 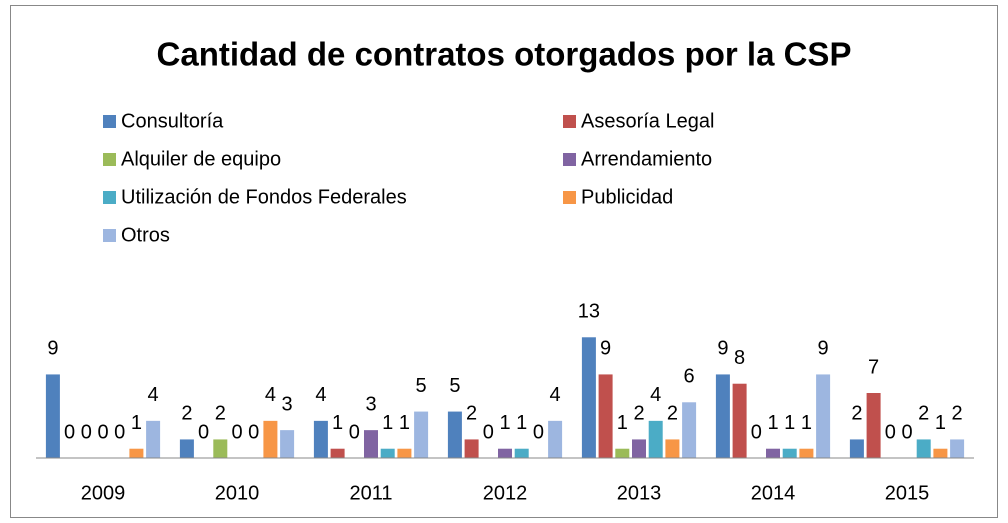 What do you see at coordinates (505, 493) in the screenshot?
I see `x-tick-label: 2012` at bounding box center [505, 493].